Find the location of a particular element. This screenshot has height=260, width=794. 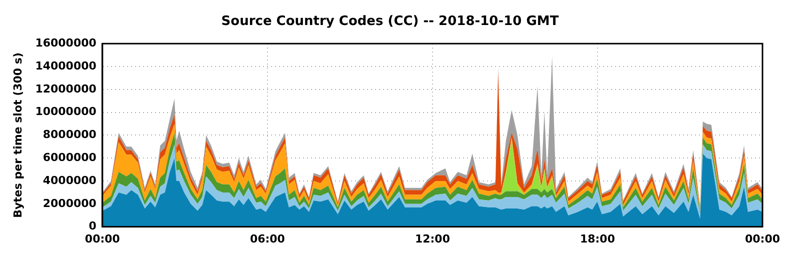

chart-title: Source Country Codes (CC) -- 2018-10-10 GMT is located at coordinates (390, 22).